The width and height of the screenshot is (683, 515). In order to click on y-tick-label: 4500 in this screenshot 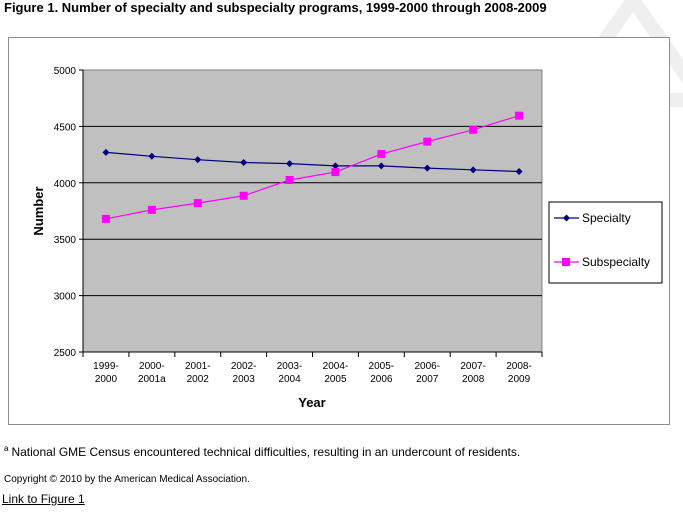, I will do `click(65, 127)`.